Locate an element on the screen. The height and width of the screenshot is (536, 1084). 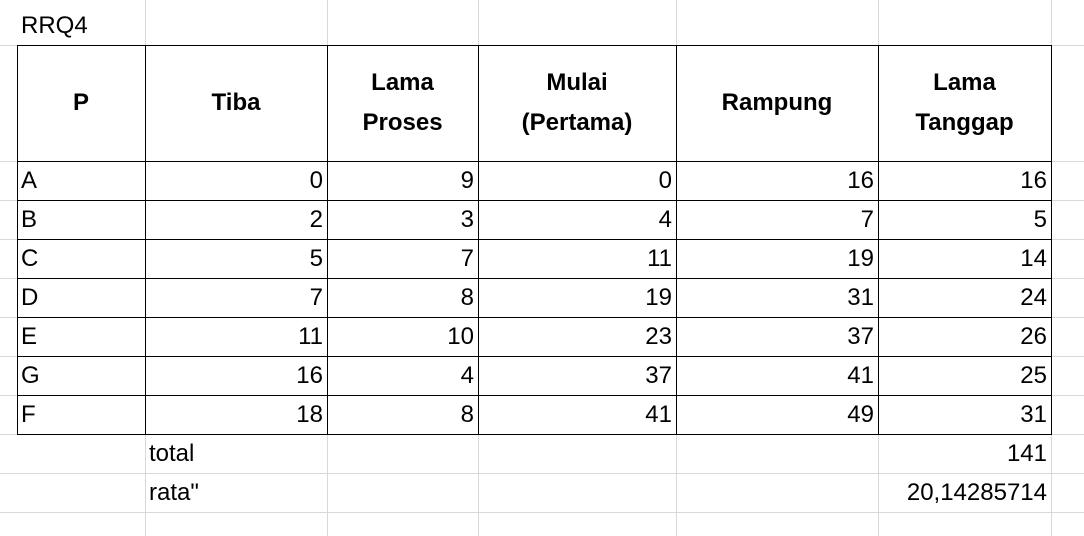
table-cell: E is located at coordinates (29, 336).